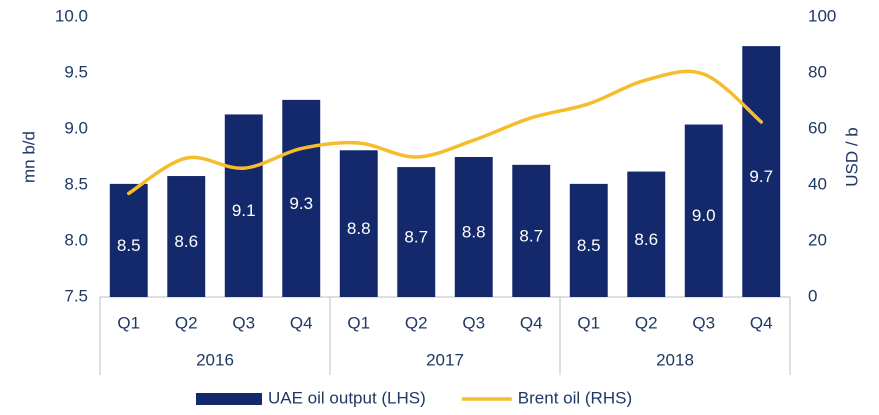 The image size is (879, 415). What do you see at coordinates (76, 239) in the screenshot?
I see `y-tick-label: 8.0` at bounding box center [76, 239].